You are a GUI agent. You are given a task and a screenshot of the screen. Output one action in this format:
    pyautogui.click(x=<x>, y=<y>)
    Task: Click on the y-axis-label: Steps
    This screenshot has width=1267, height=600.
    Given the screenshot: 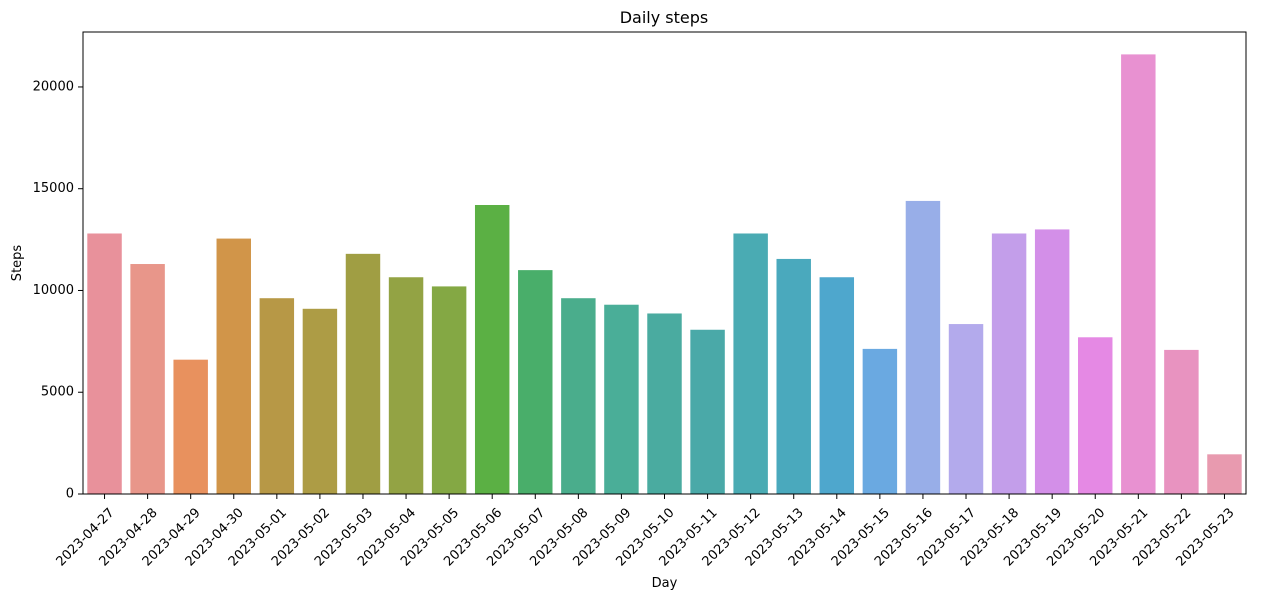 What is the action you would take?
    pyautogui.click(x=17, y=263)
    